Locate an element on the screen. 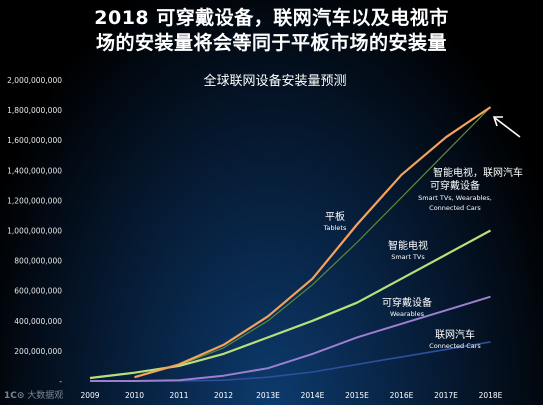 This screenshot has width=543, height=405. headline: 2018 可穿戴设备，联网汽车以及电视市 场的安装量将会等同于平板市场的安装量 is located at coordinates (271, 31).